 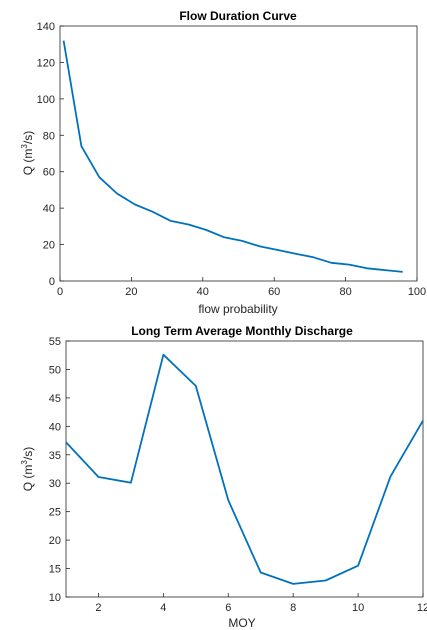 I want to click on flow-duration-y-tick-label: 40, so click(x=49, y=209).